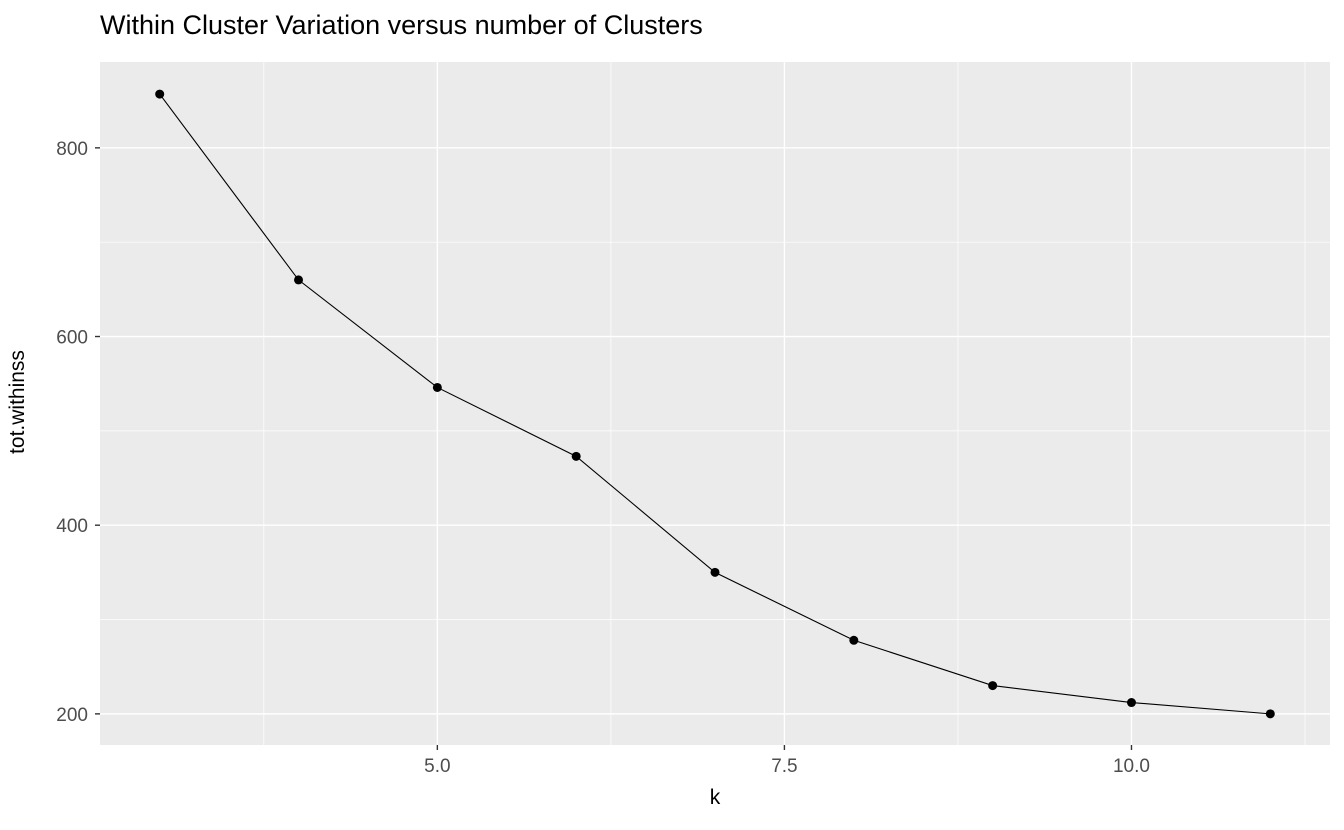 Image resolution: width=1344 pixels, height=830 pixels. I want to click on y-tick-label: 600, so click(72, 338).